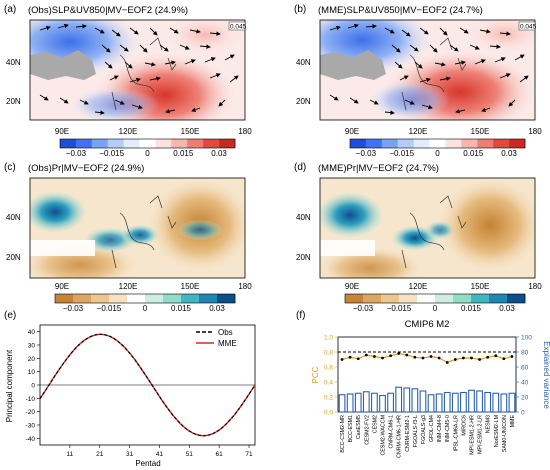  I want to click on axis-ticks: 0.0 0.2 0.4 0.6 0.8 1.0 0 20 40 60 80 100, so click(428, 376).